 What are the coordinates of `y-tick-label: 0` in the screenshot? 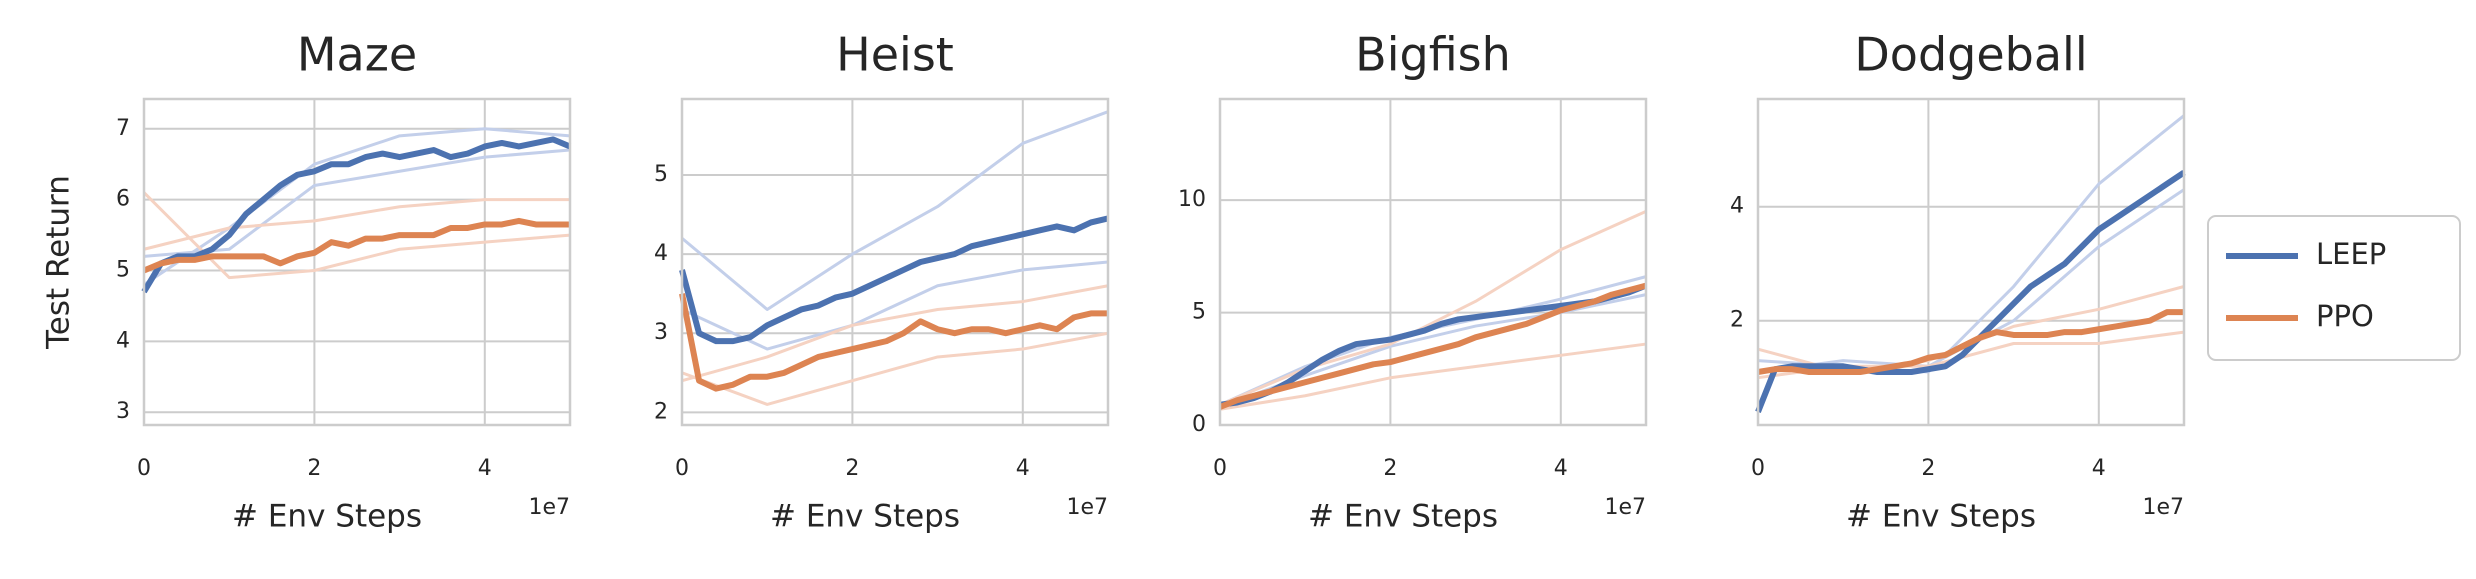 It's located at (1199, 424).